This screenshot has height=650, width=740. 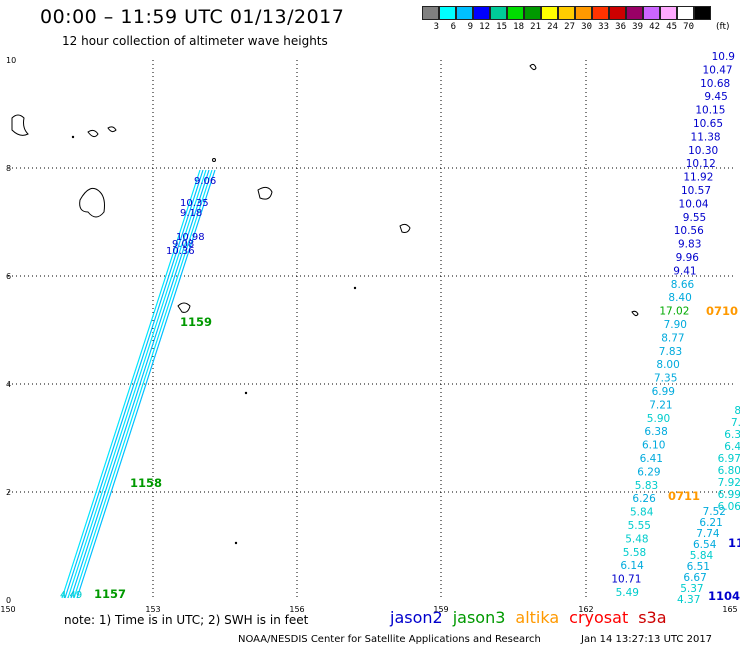 What do you see at coordinates (658, 419) in the screenshot?
I see `swh-label: 5.90` at bounding box center [658, 419].